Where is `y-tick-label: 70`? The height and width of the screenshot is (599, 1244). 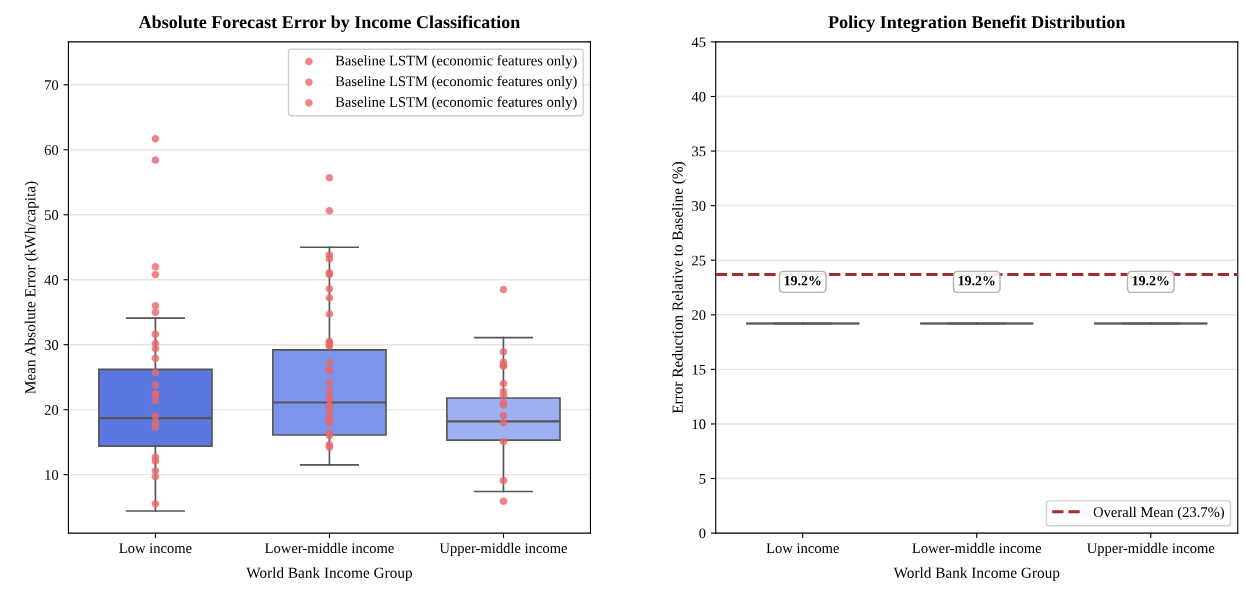
y-tick-label: 70 is located at coordinates (52, 85).